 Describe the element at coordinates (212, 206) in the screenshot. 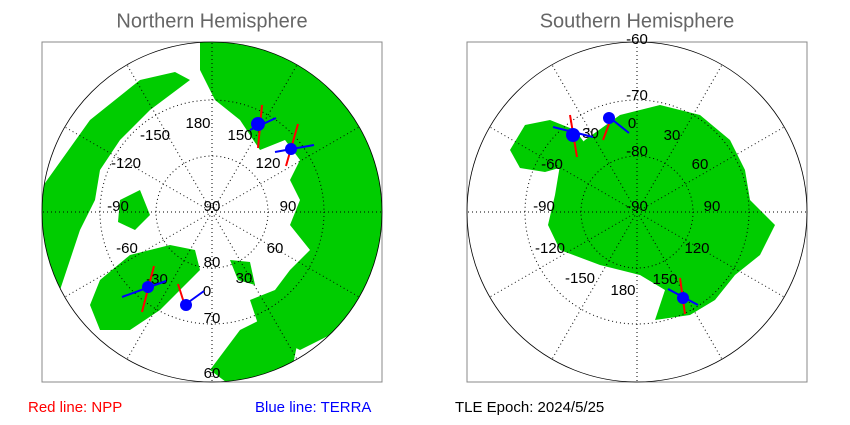

I see `parallel-label: 90` at that location.